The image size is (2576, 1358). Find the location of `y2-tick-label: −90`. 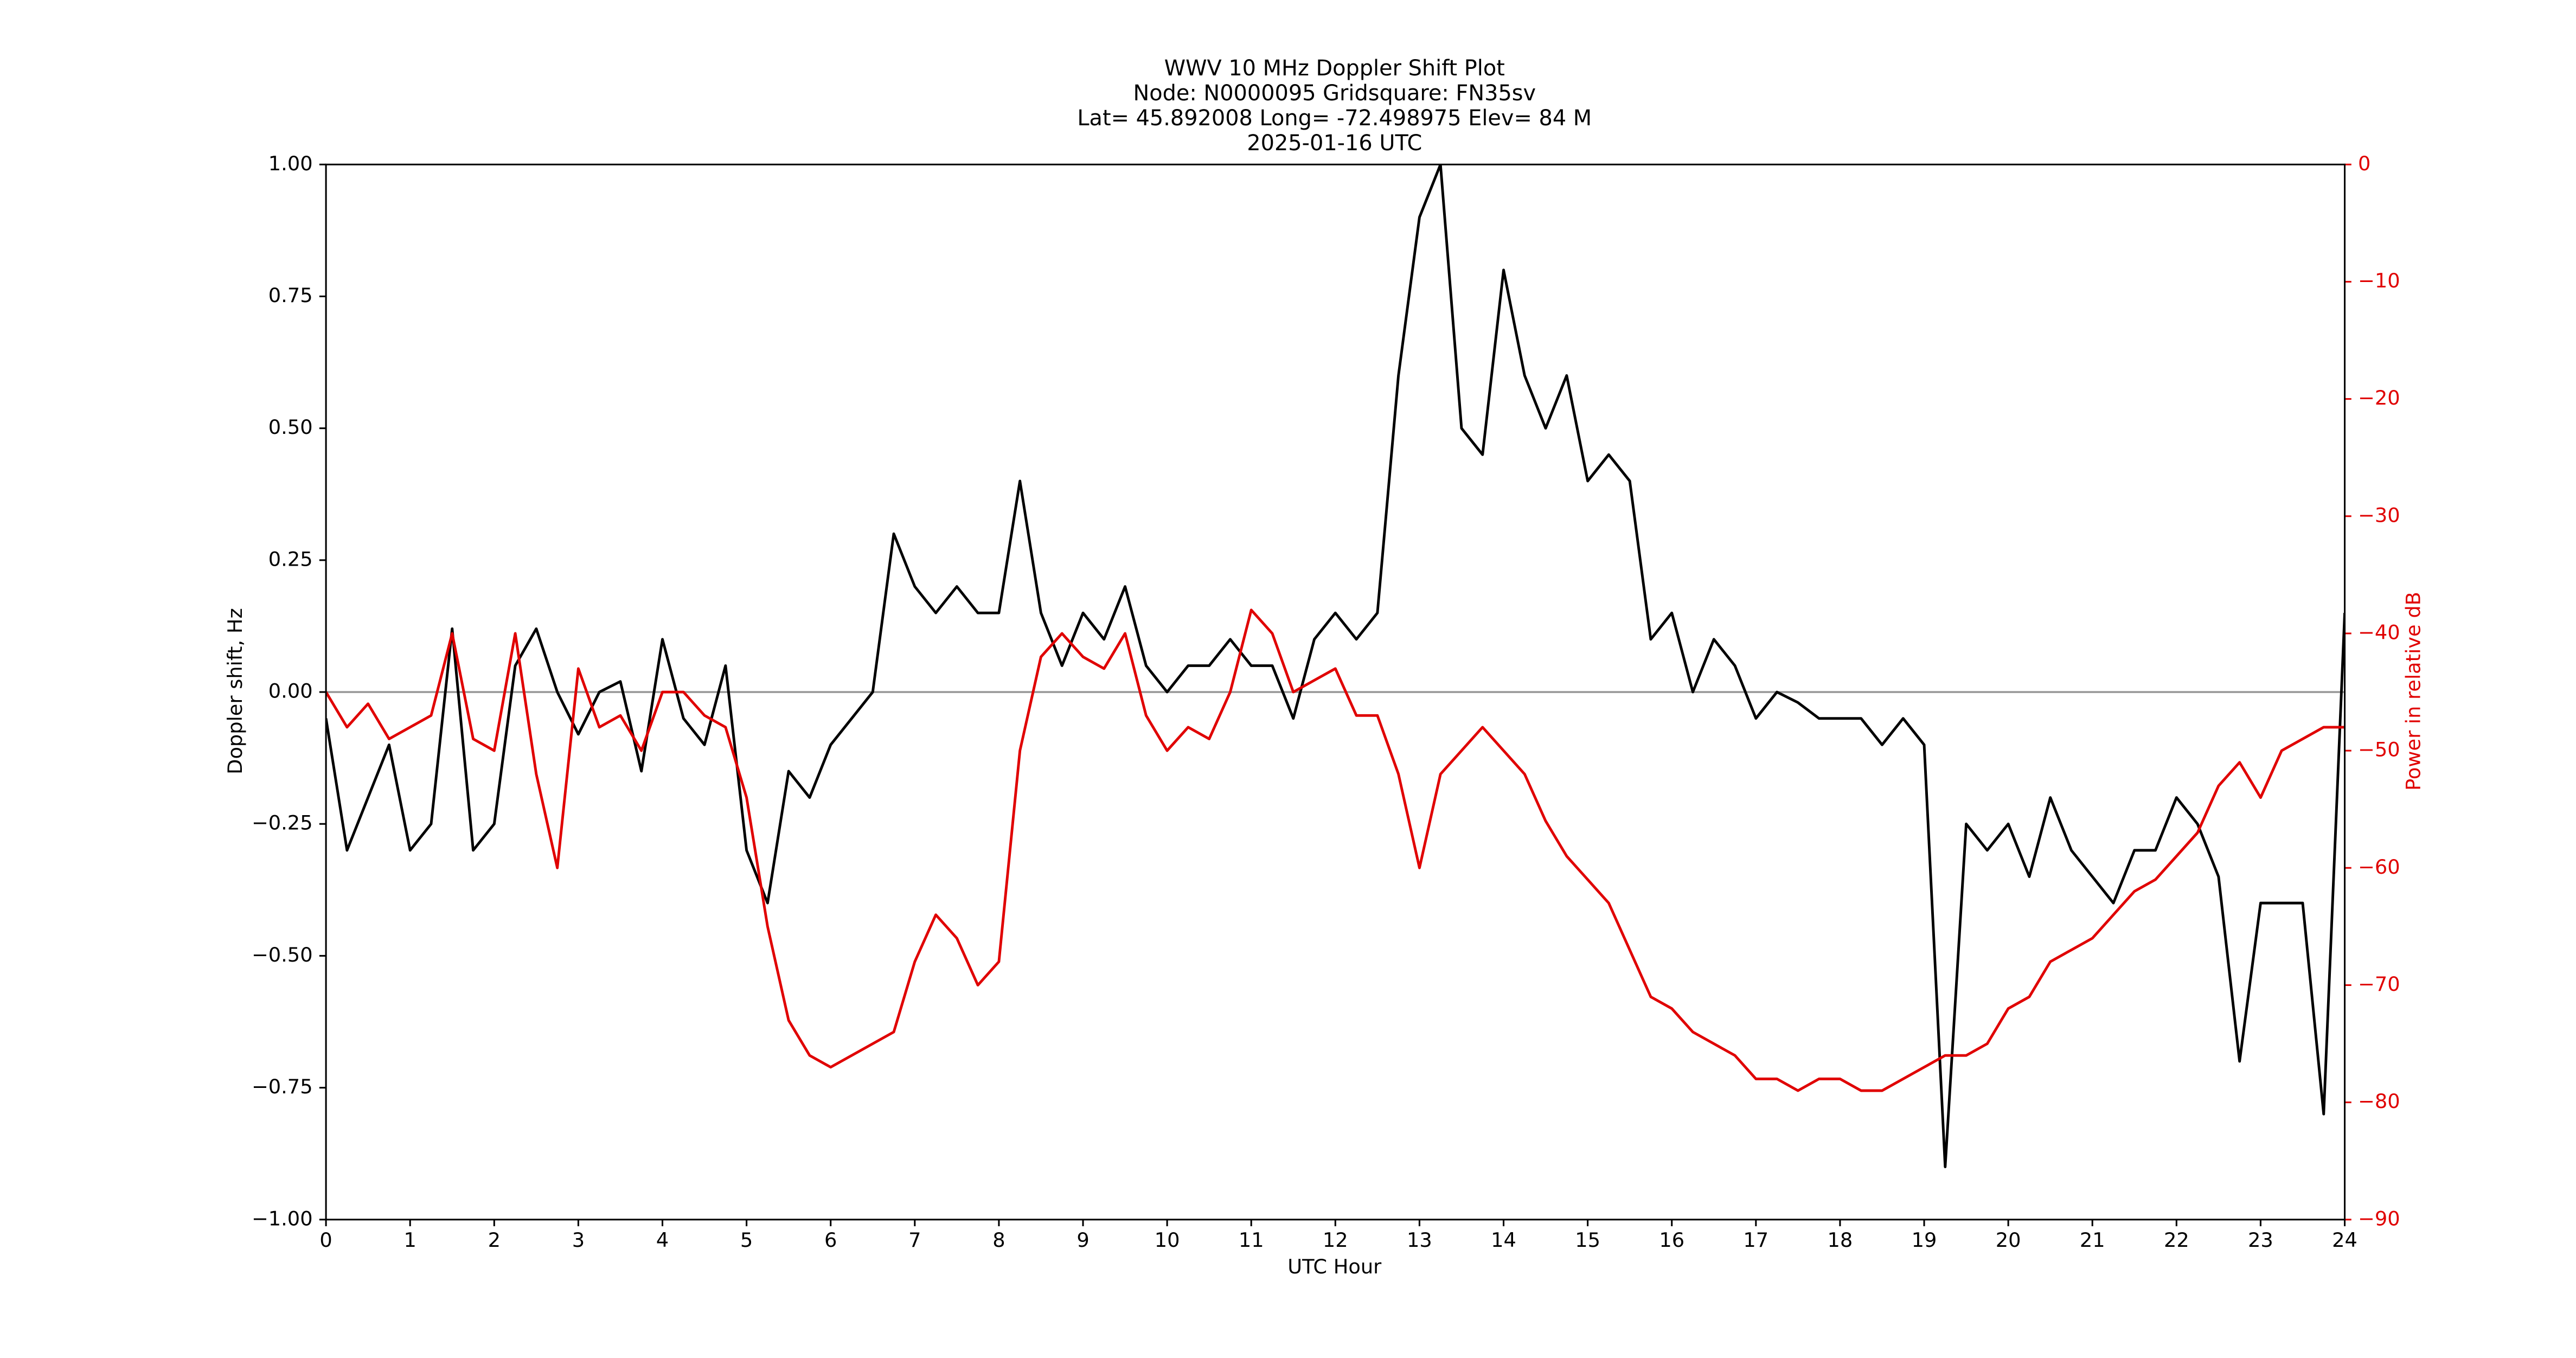

y2-tick-label: −90 is located at coordinates (2379, 1218).